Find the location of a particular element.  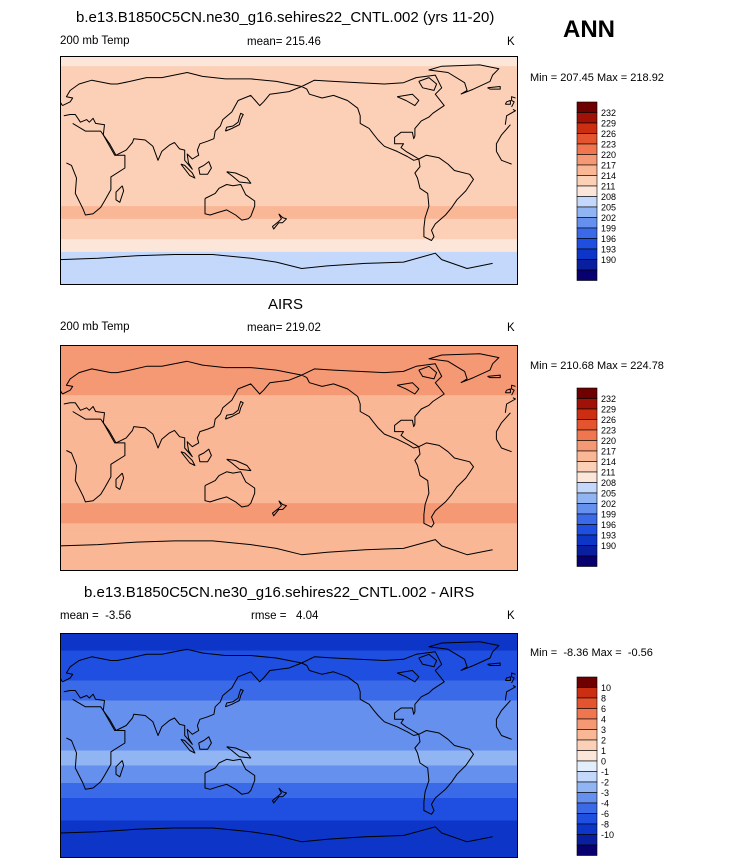

colorbar-label: 4 is located at coordinates (603, 720).